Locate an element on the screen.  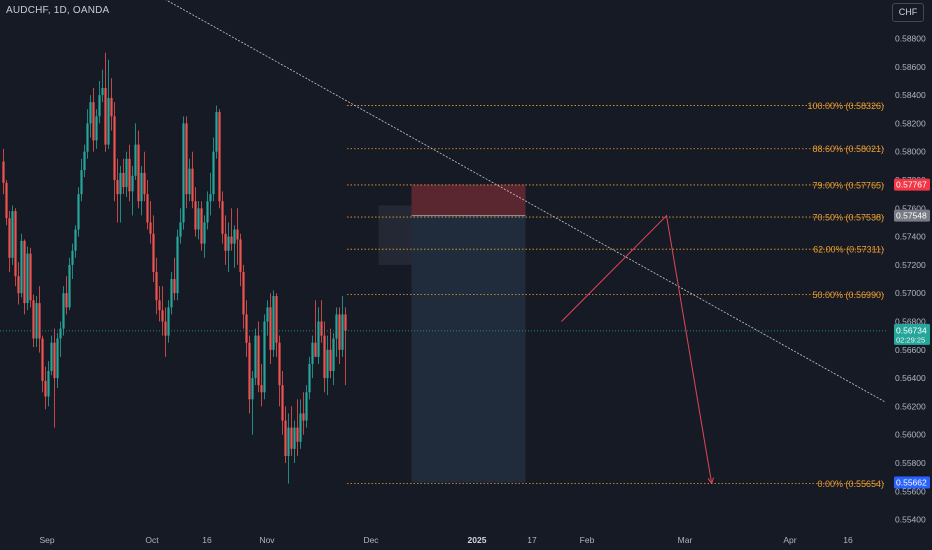
projection-arrow is located at coordinates (636, 348).